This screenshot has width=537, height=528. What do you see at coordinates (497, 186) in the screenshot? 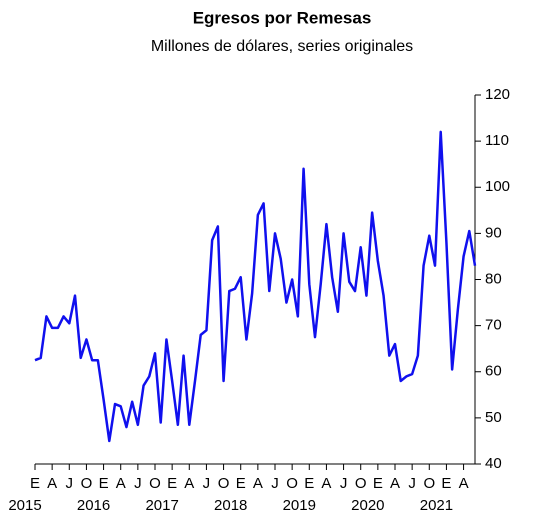
I see `y-tick-label: 100` at bounding box center [497, 186].